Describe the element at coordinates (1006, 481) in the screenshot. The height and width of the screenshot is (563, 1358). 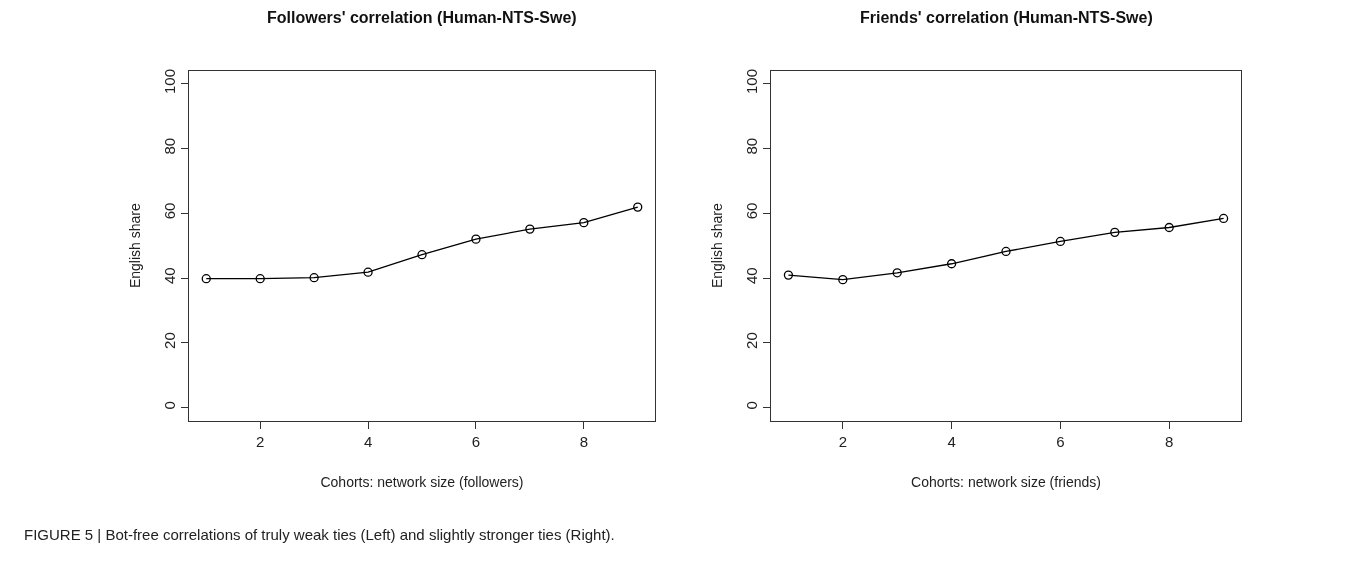
I see `x-axis-title: Cohorts: network size (friends)` at that location.